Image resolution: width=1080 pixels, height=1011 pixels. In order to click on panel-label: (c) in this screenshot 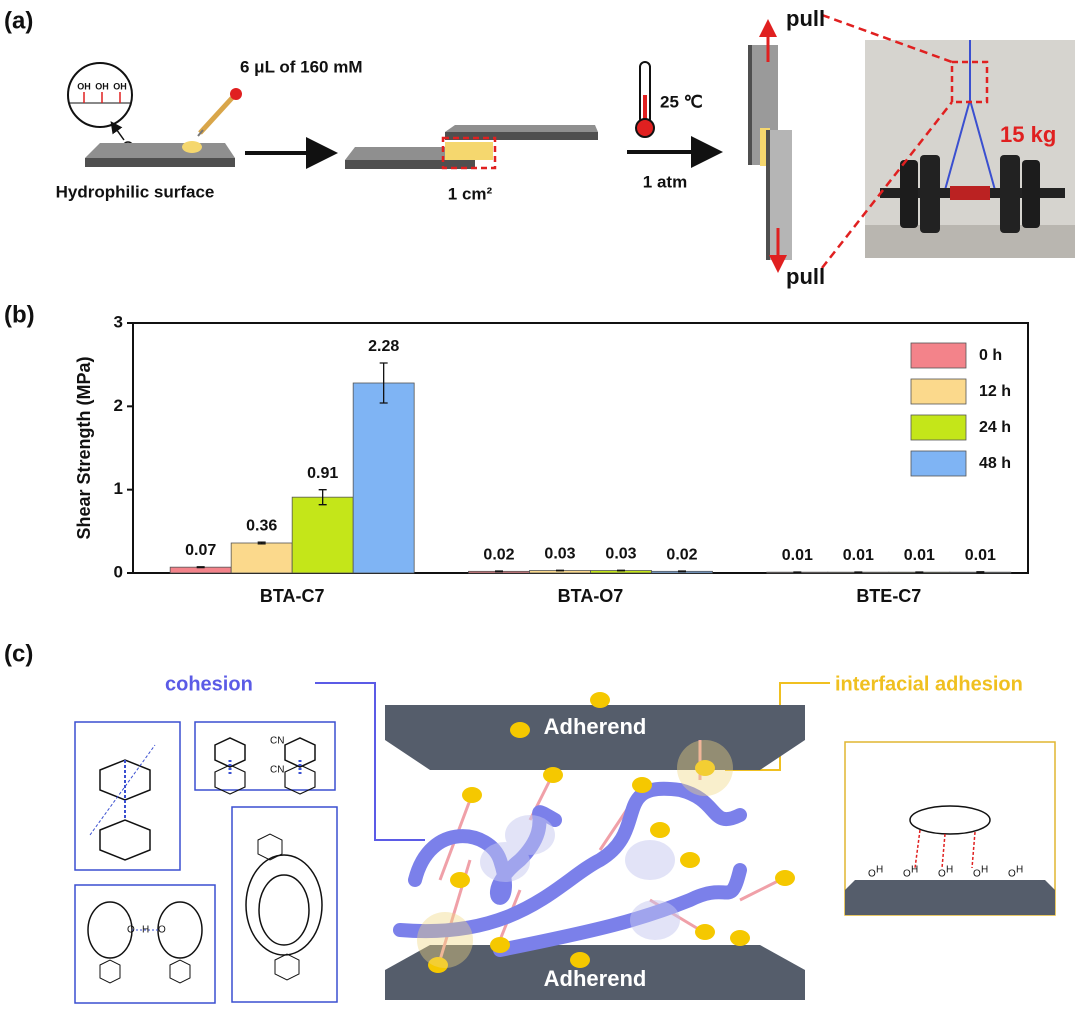, I will do `click(18, 653)`.